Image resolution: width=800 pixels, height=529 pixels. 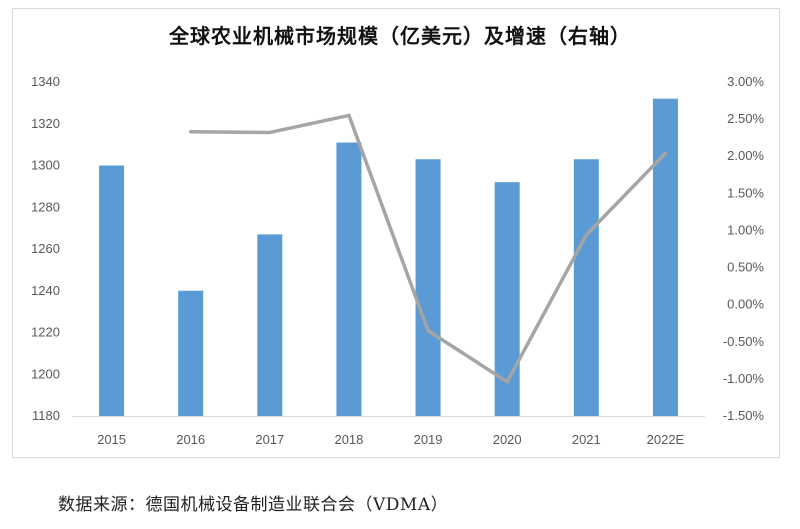 I want to click on chart-title: 全球农业机械市场规模（亿美元）及增速（右轴）, so click(x=400, y=36).